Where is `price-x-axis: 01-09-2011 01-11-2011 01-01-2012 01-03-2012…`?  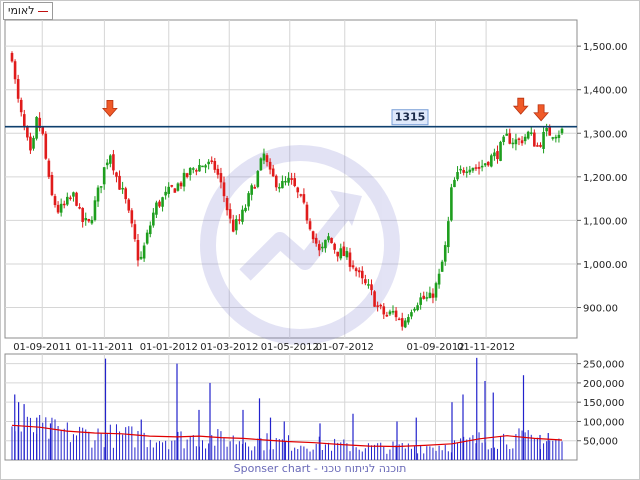
price-x-axis: 01-09-2011 01-11-2011 01-01-2012 01-03-2012… is located at coordinates (264, 347).